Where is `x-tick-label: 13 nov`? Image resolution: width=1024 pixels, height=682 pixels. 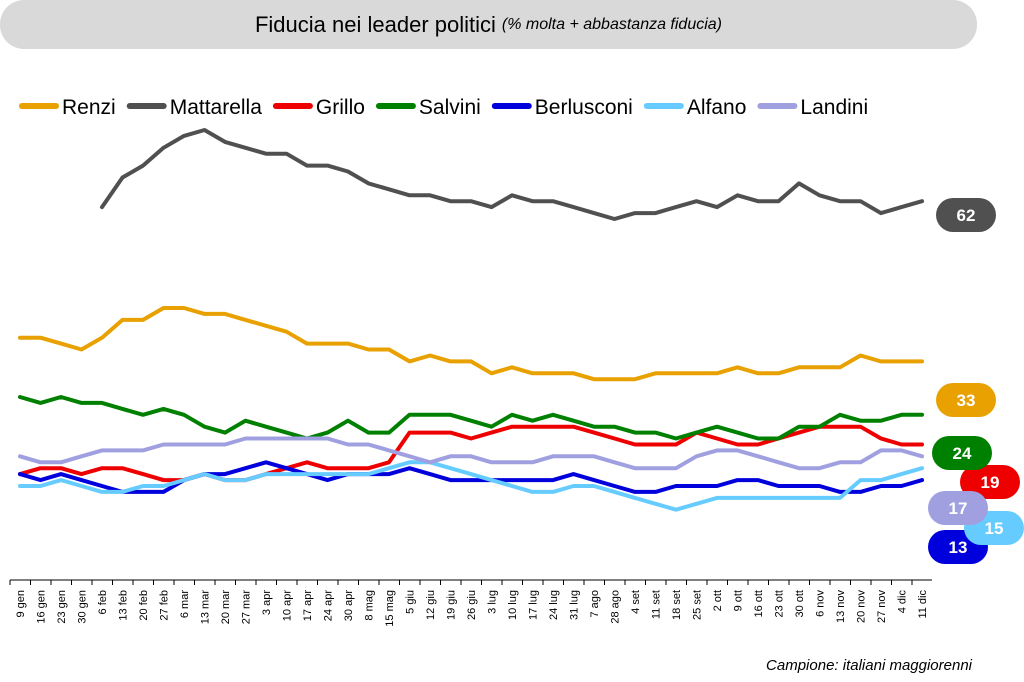 x-tick-label: 13 nov is located at coordinates (841, 607).